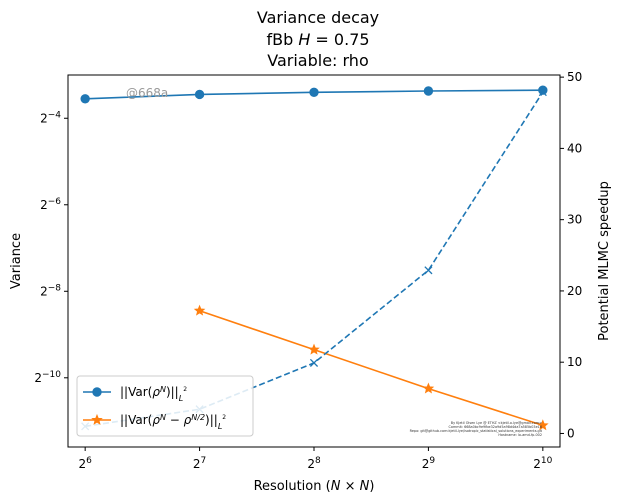 Image resolution: width=622 pixels, height=503 pixels. What do you see at coordinates (314, 463) in the screenshot?
I see `x-tick-label: 28` at bounding box center [314, 463].